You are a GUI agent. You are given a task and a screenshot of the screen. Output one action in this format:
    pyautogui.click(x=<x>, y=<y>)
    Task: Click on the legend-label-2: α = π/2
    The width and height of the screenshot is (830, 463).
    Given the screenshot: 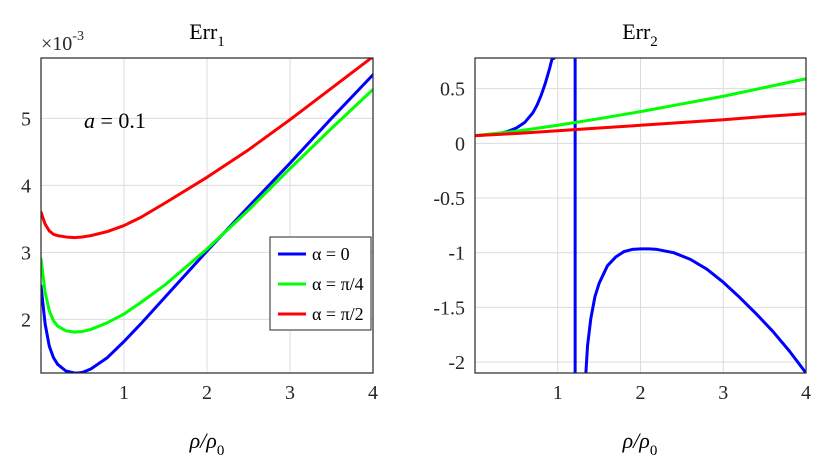 What is the action you would take?
    pyautogui.click(x=338, y=314)
    